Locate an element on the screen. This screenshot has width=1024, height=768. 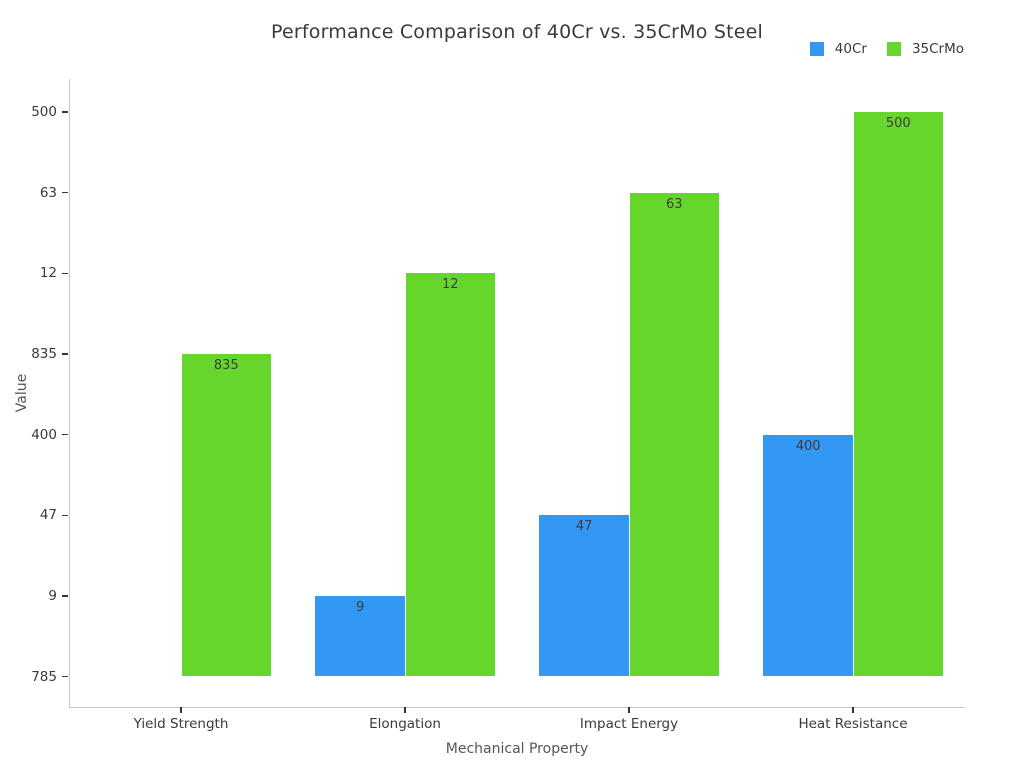
bar-35crmo-yield-strength: 835 is located at coordinates (226, 515).